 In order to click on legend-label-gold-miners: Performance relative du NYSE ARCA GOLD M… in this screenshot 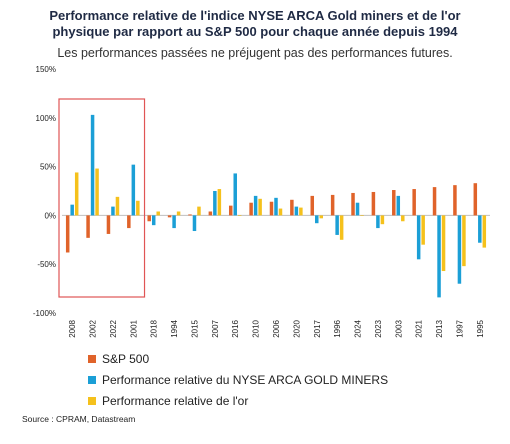, I will do `click(245, 379)`.